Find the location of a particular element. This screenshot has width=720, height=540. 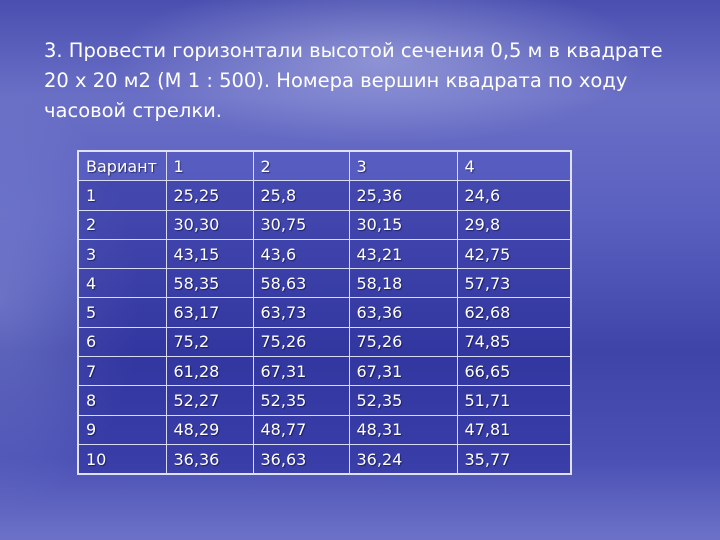

table-cell: 30,30 is located at coordinates (209, 224).